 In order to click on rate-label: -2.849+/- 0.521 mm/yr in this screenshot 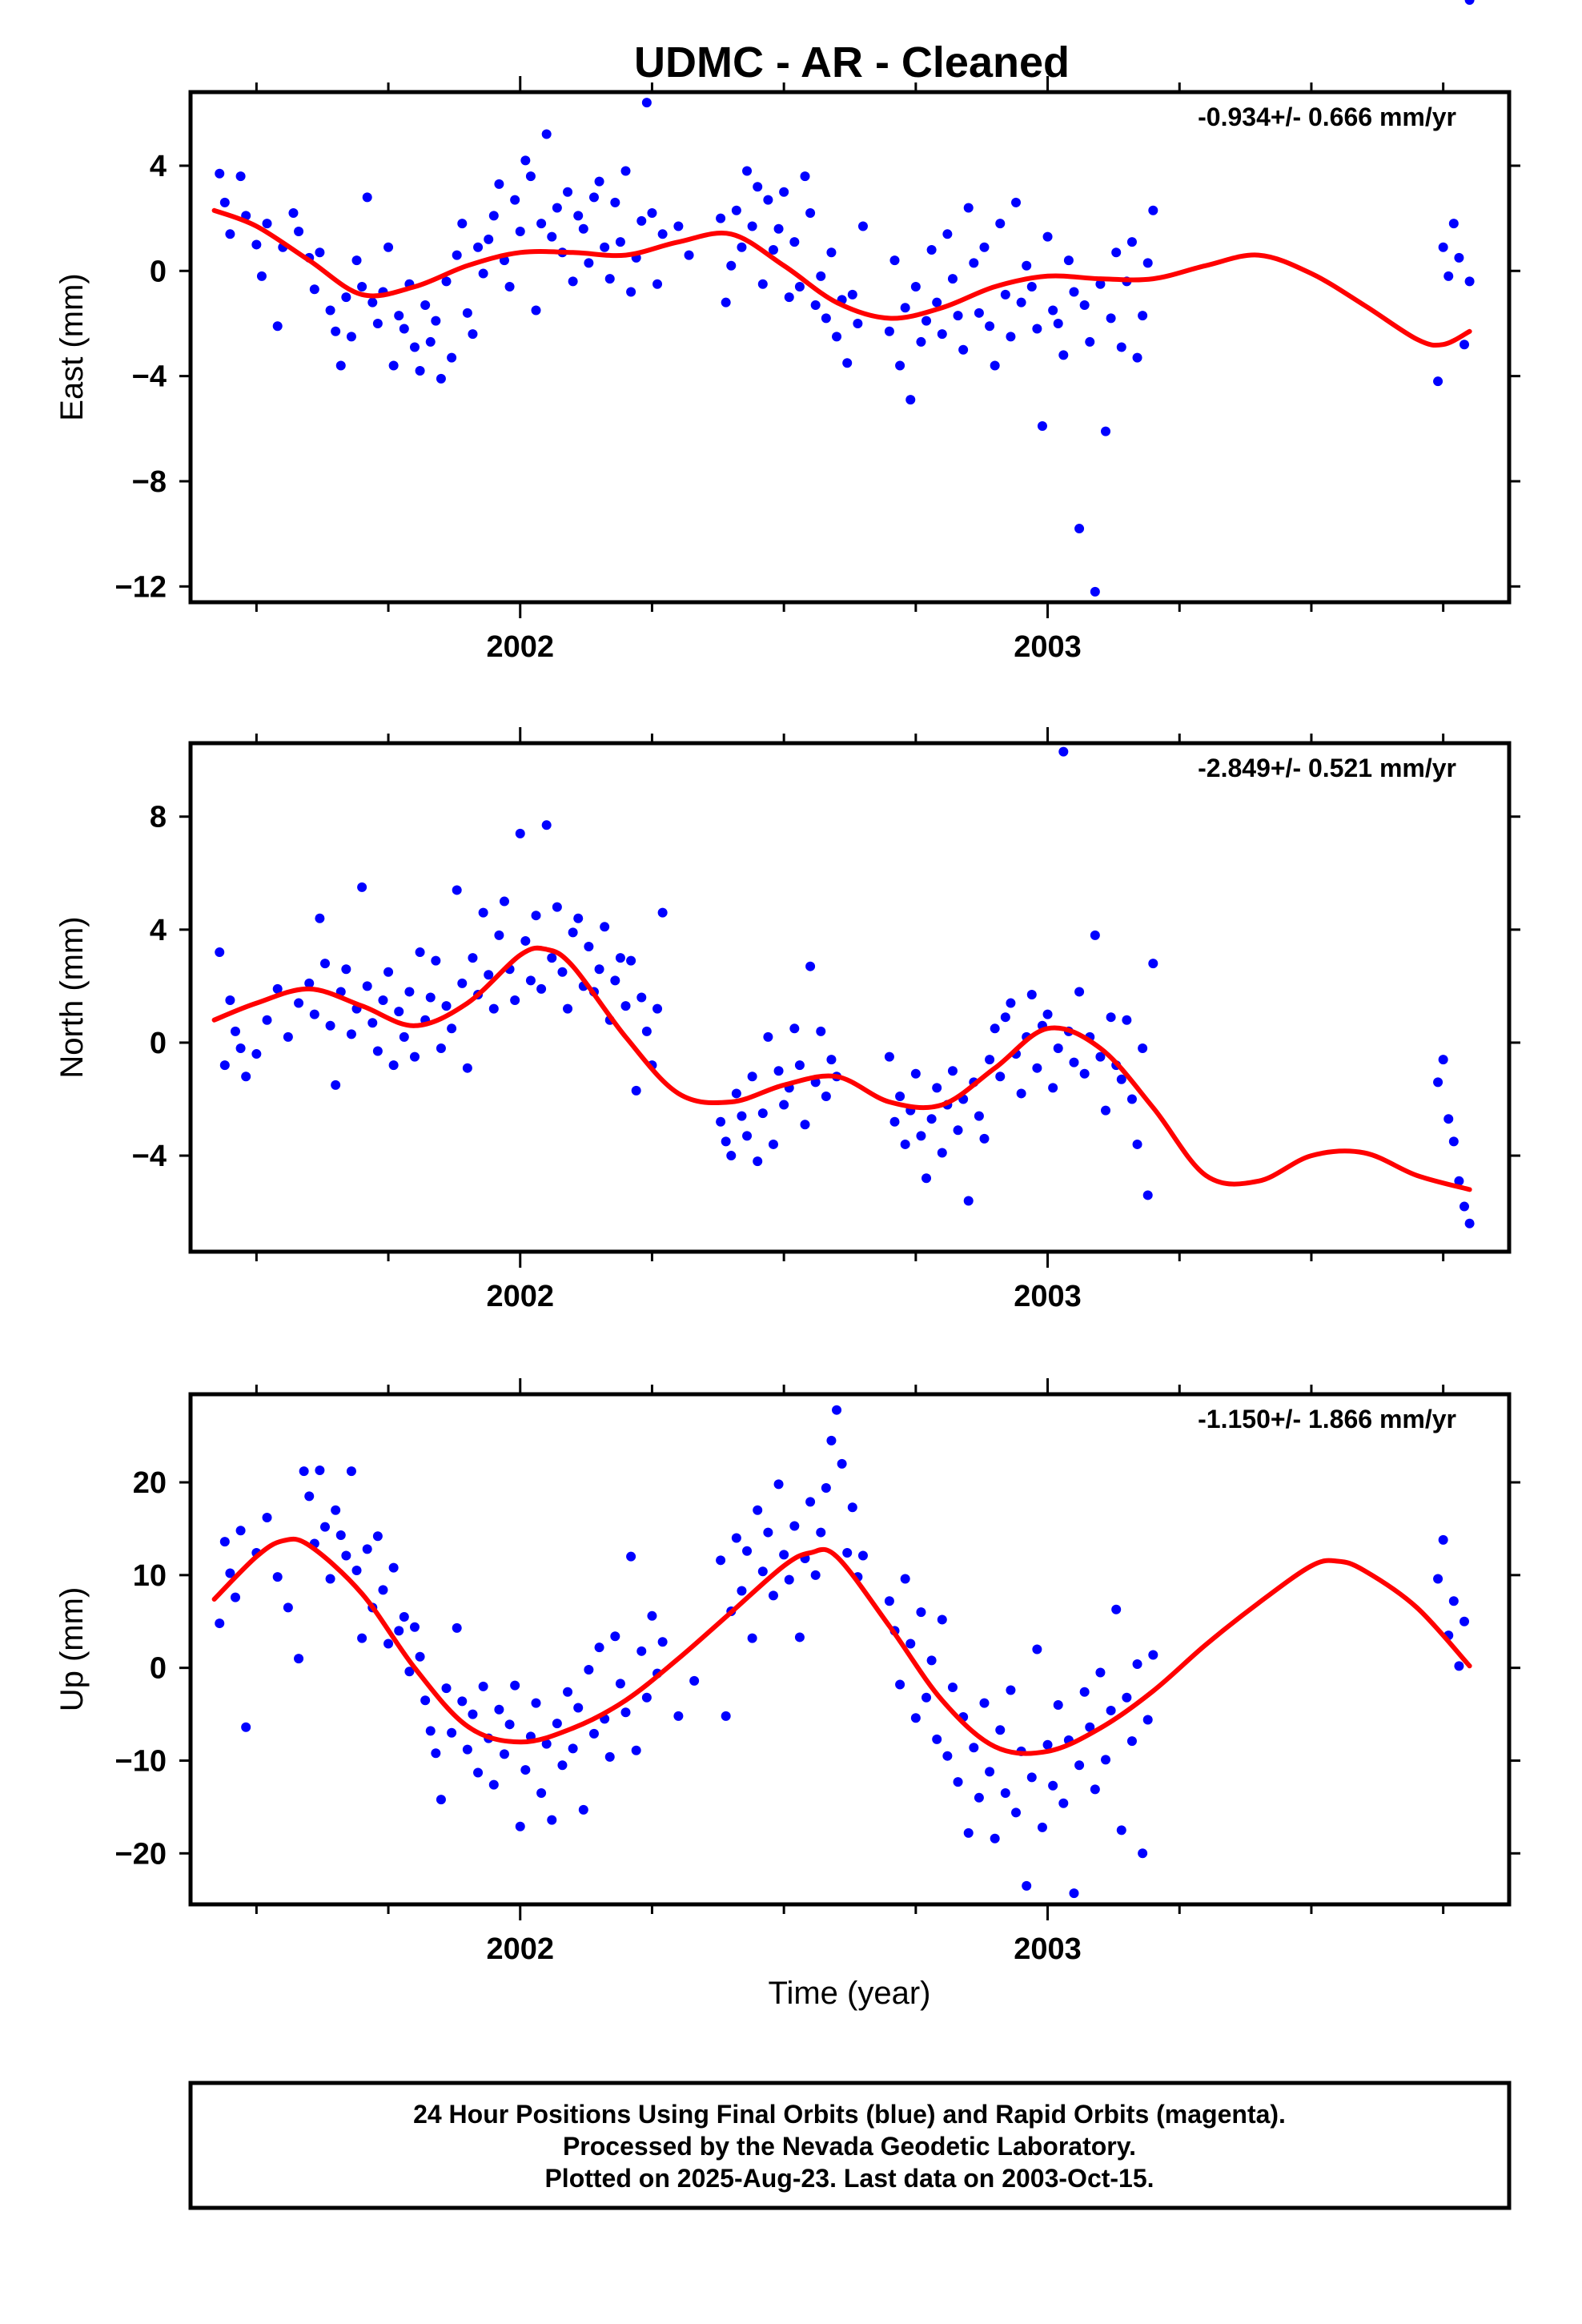, I will do `click(1327, 768)`.